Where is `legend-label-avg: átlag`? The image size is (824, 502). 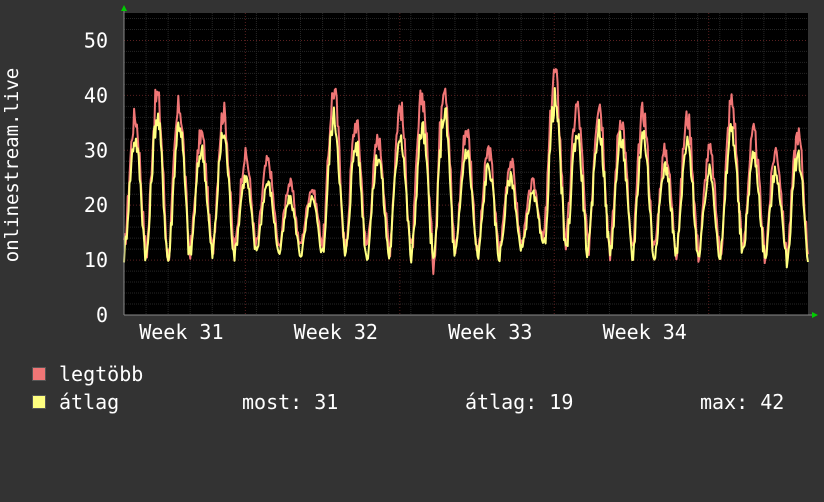 legend-label-avg: átlag is located at coordinates (89, 402).